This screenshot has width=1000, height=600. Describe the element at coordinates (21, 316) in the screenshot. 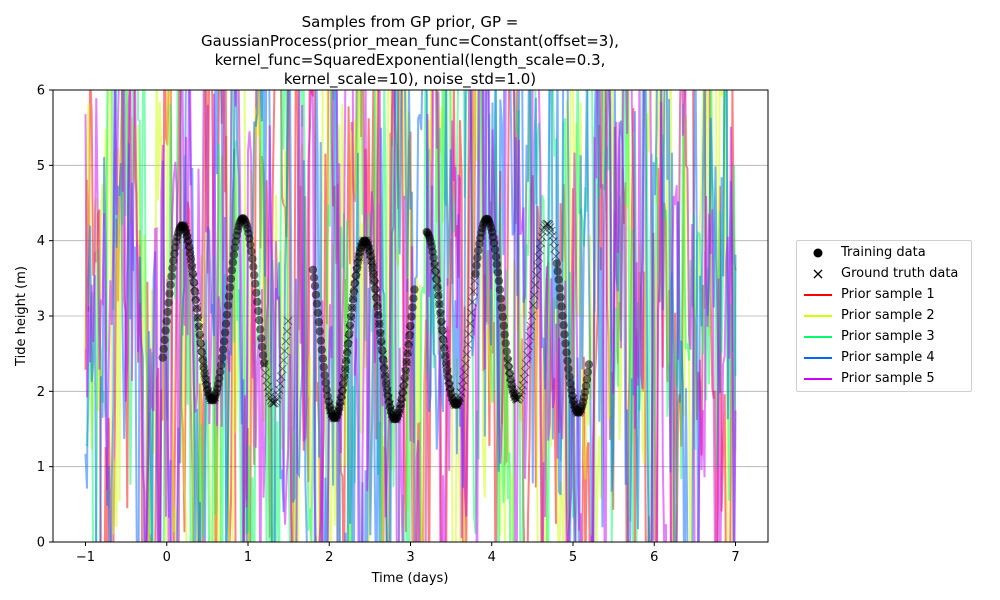

I see `y-axis-label: Tide height (m)` at that location.